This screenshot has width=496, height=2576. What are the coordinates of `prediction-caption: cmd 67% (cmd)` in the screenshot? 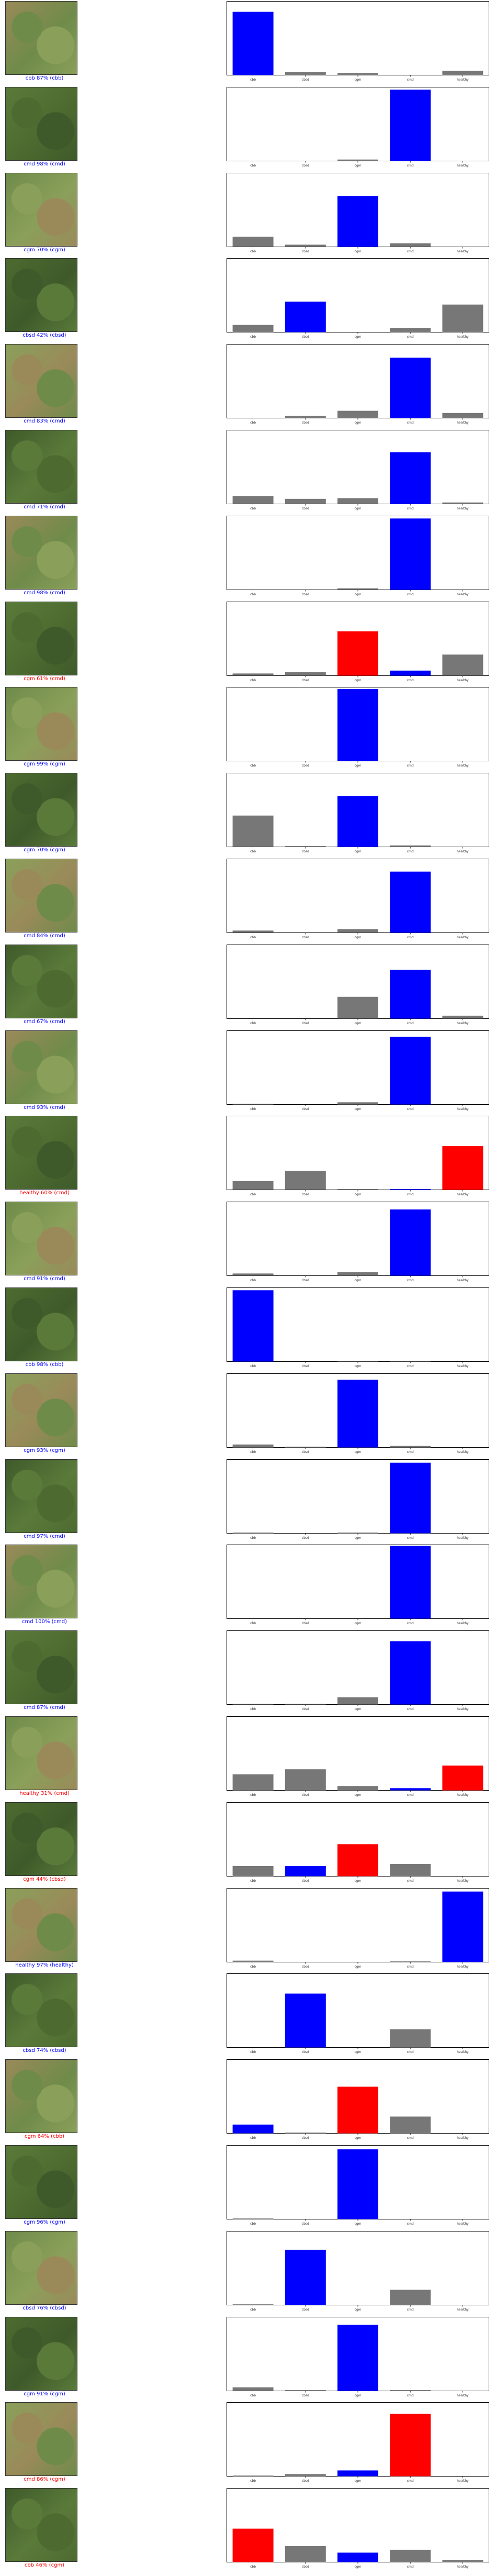 It's located at (45, 1021).